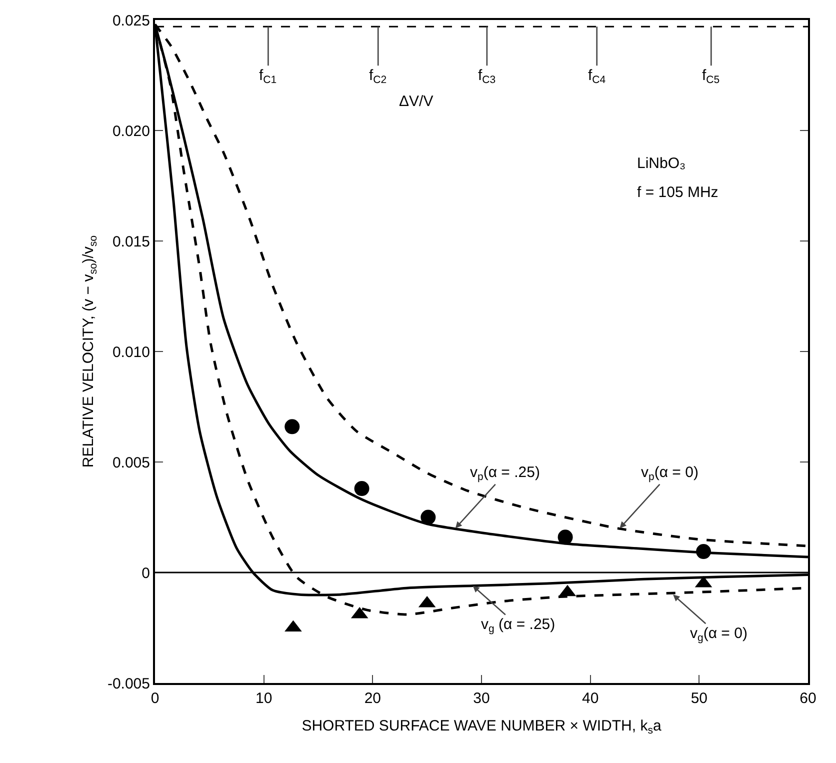 The height and width of the screenshot is (763, 836). Describe the element at coordinates (373, 698) in the screenshot. I see `x-tick-label: 20` at that location.